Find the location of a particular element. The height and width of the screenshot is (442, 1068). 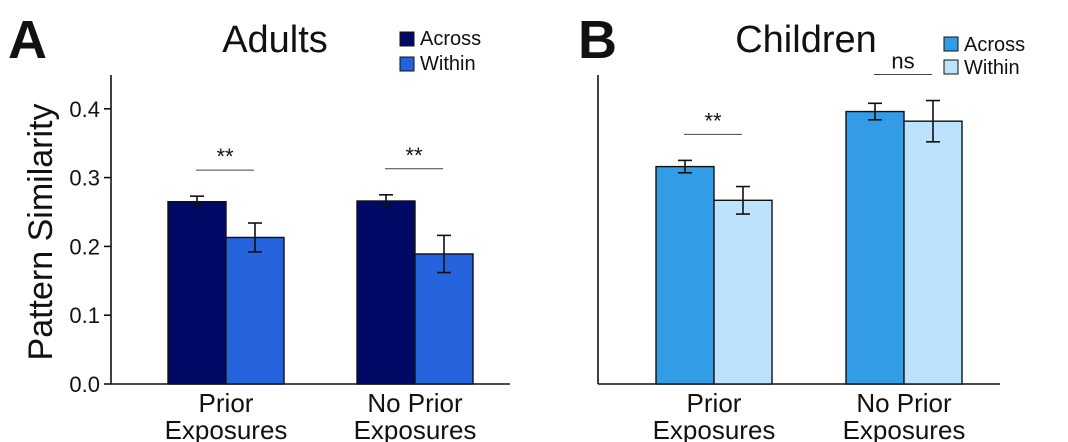

panel-a-letter: A is located at coordinates (27, 40).